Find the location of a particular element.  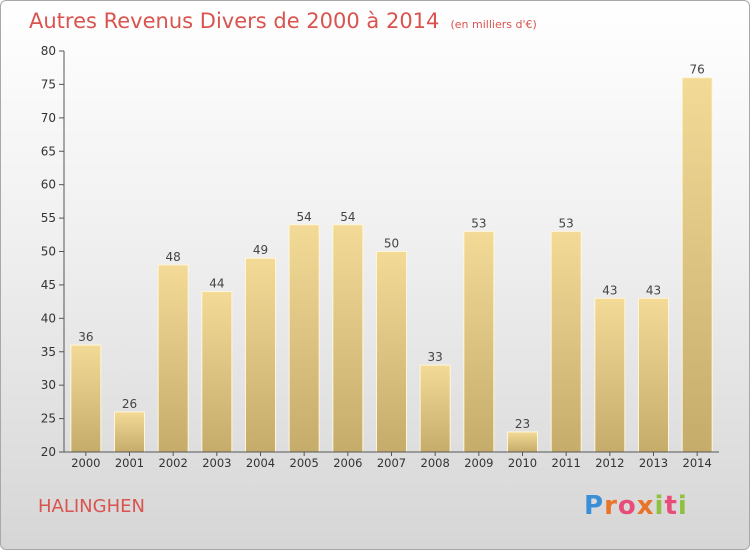

y-tick-label: 25 is located at coordinates (48, 419).